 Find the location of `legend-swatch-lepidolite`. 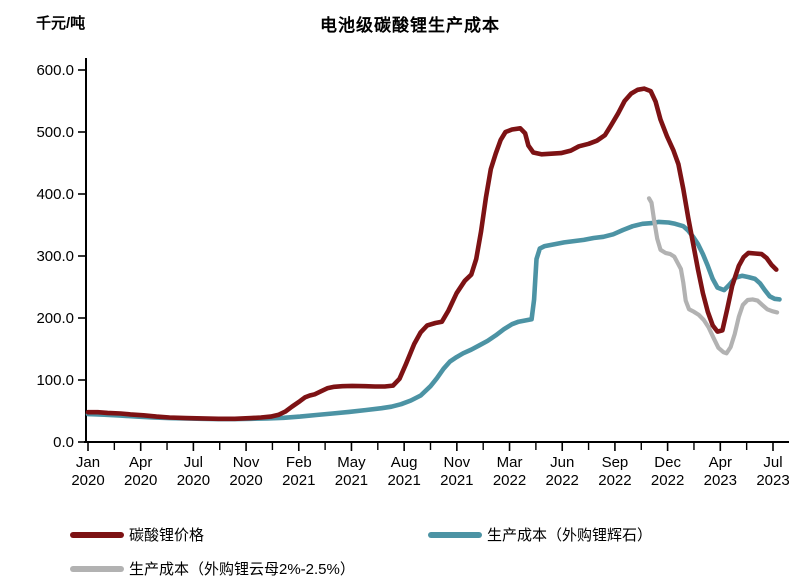

legend-swatch-lepidolite is located at coordinates (97, 568).